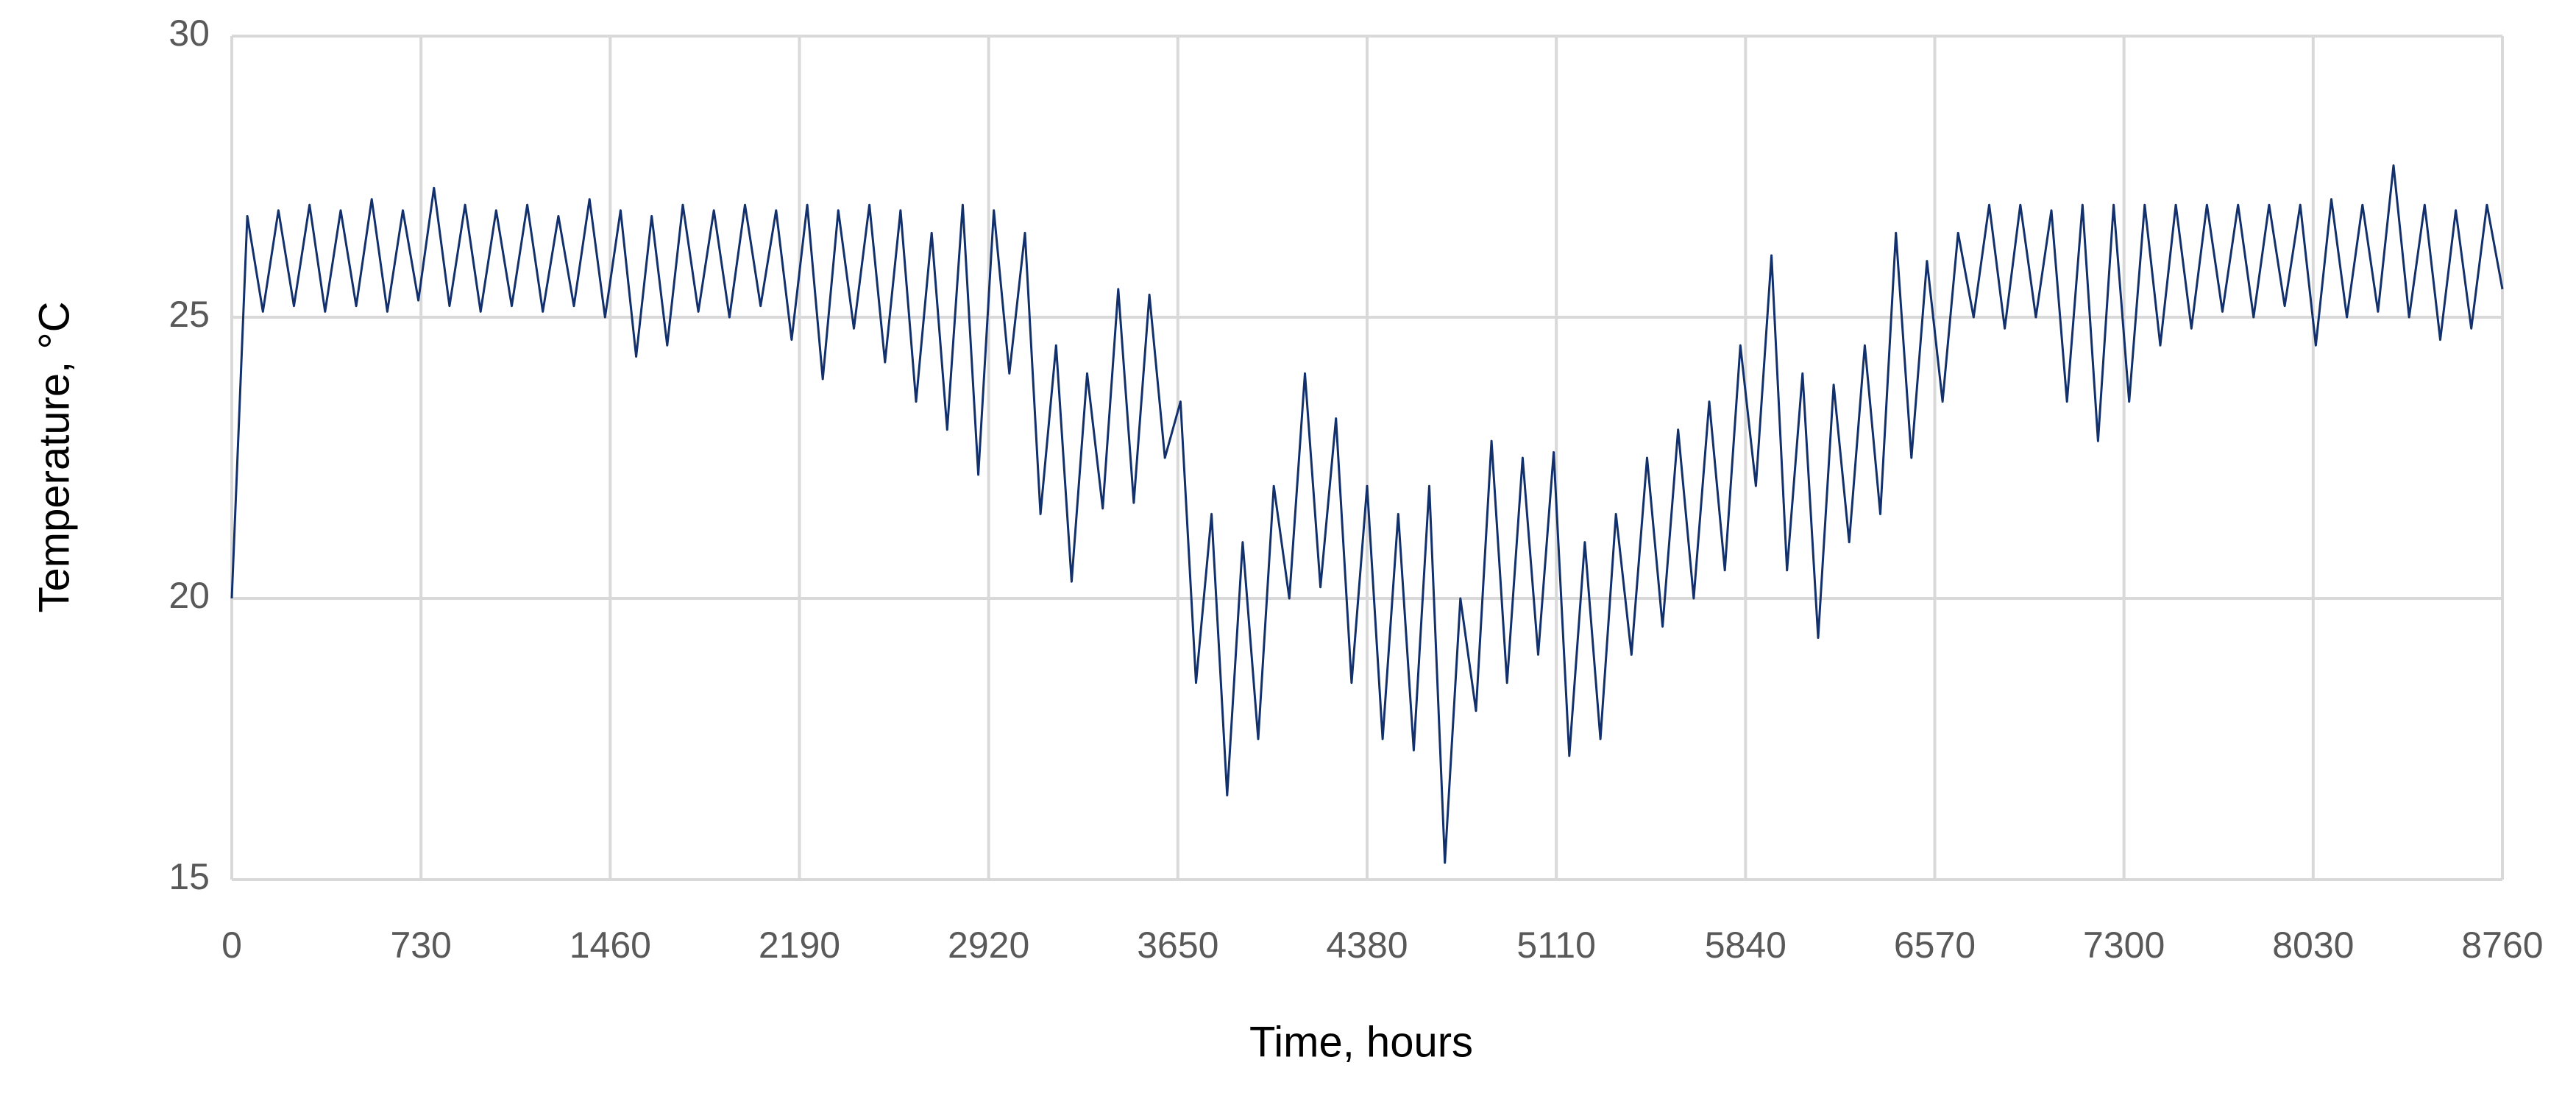 Image resolution: width=2576 pixels, height=1096 pixels. What do you see at coordinates (189, 595) in the screenshot?
I see `y-tick-label: 20` at bounding box center [189, 595].